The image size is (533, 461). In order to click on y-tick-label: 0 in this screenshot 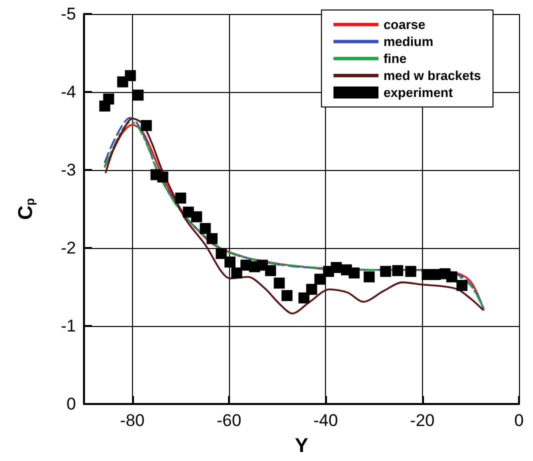, I will do `click(71, 404)`.